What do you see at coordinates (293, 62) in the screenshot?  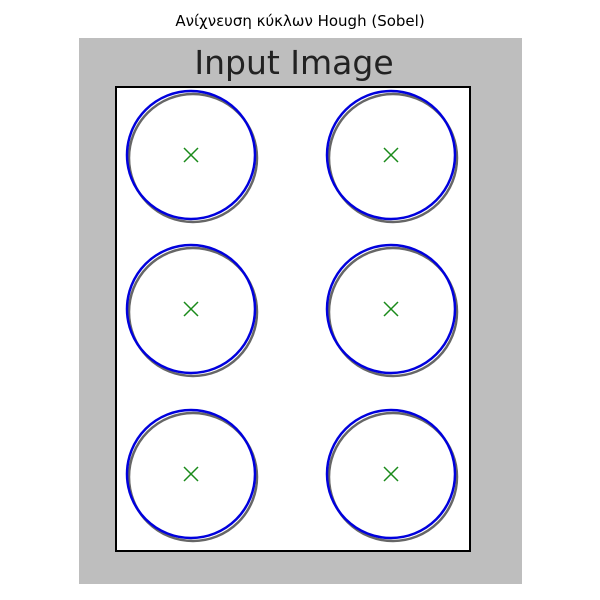 I see `image-heading: Input Image` at bounding box center [293, 62].